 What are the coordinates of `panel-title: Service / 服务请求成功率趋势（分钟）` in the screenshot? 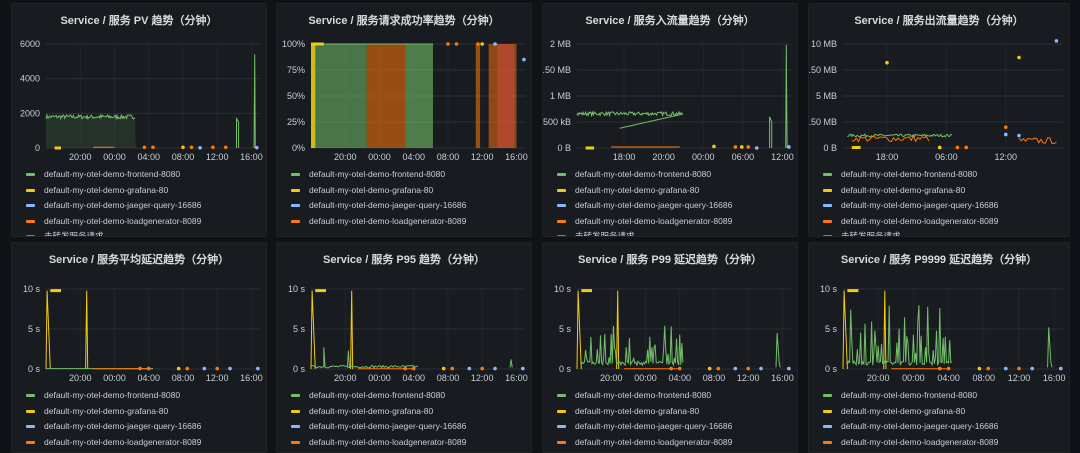 It's located at (404, 21).